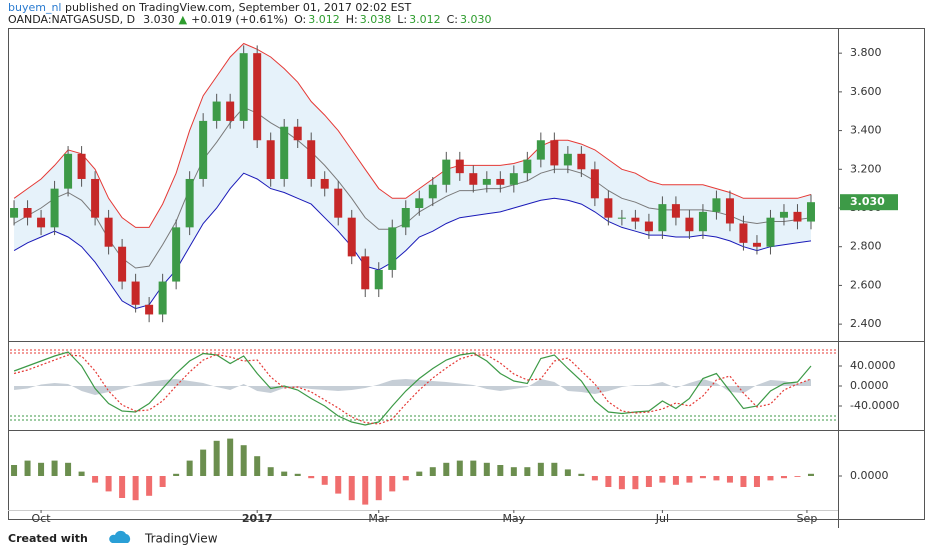 The width and height of the screenshot is (932, 550). I want to click on c: 3.030, so click(476, 19).